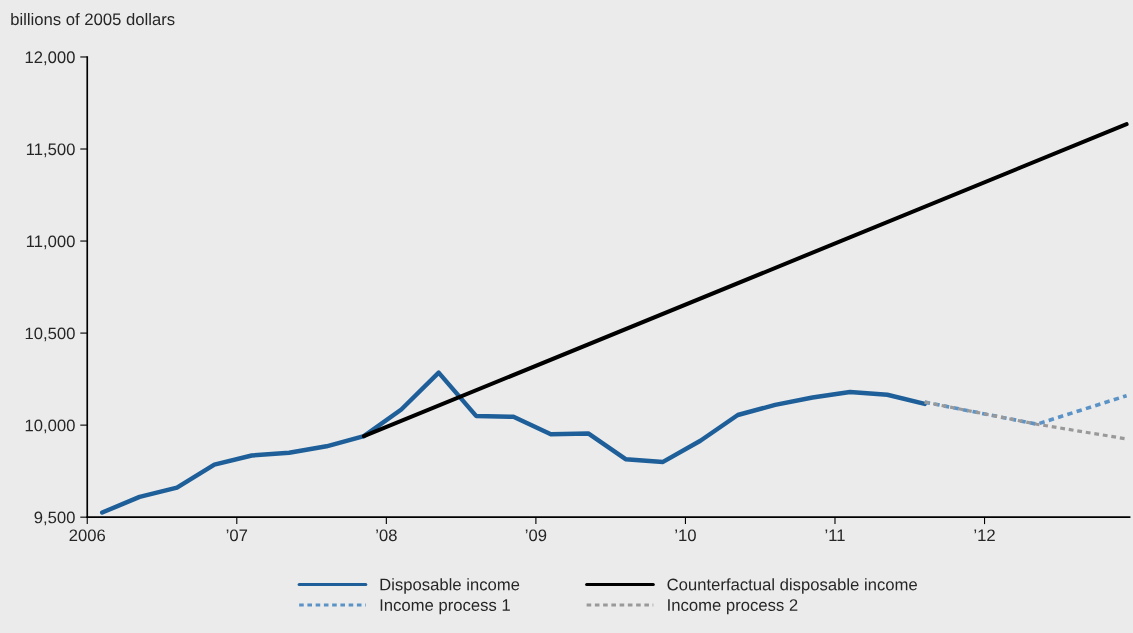  I want to click on x-tick-label: ’11, so click(835, 535).